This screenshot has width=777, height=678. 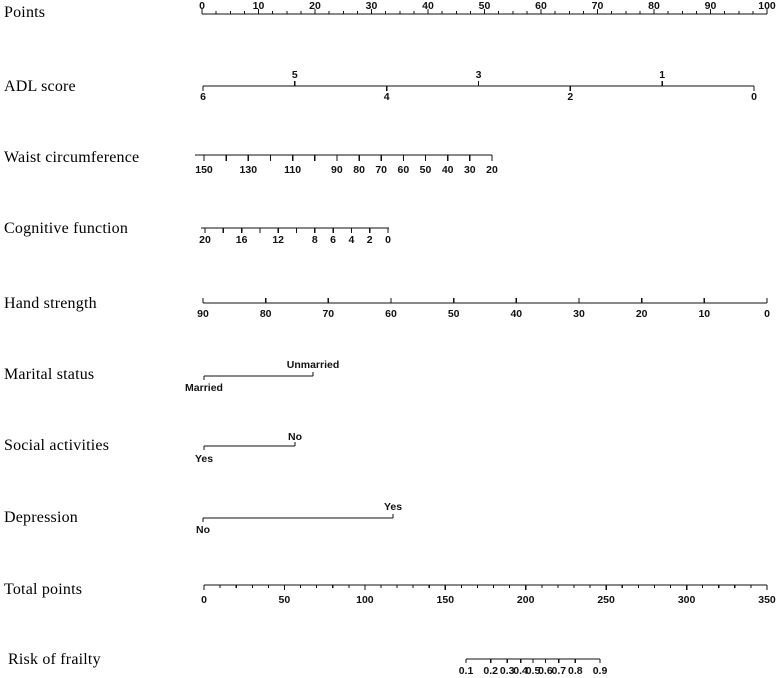 What do you see at coordinates (483, 309) in the screenshot?
I see `axis-hand-strength: 90 80 70 60 50 40 30 20 10 0` at bounding box center [483, 309].